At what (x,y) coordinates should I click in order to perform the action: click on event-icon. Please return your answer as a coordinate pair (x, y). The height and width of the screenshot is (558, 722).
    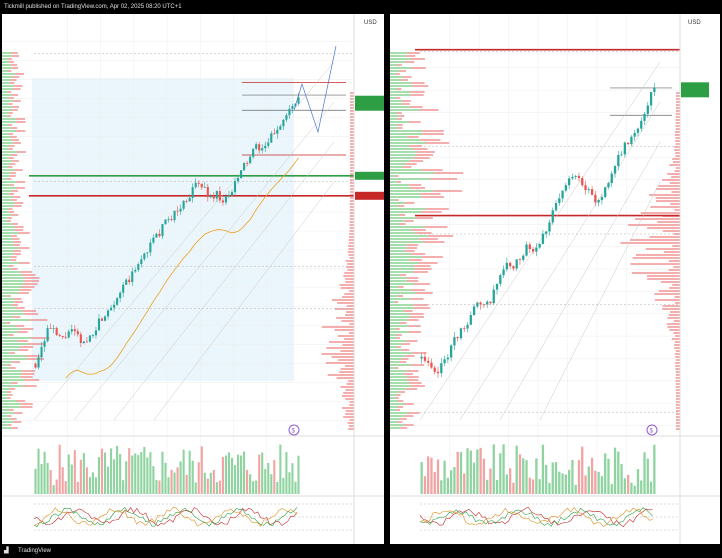
    Looking at the image, I should click on (652, 430).